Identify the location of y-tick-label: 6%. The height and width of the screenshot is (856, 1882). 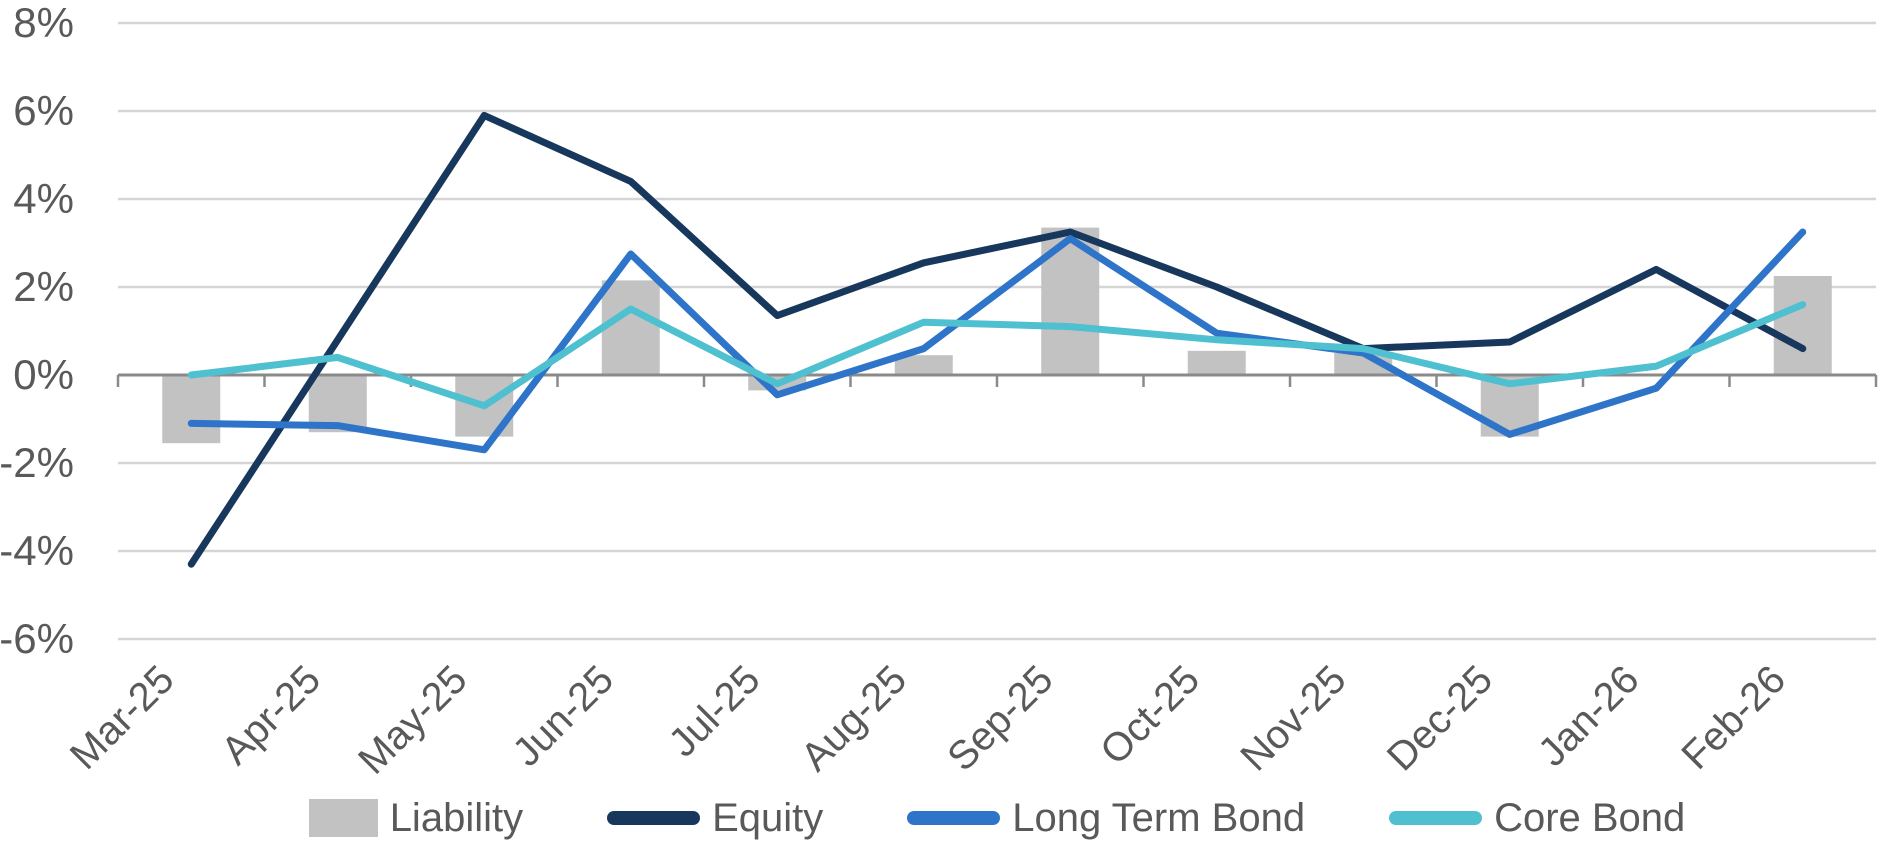
(43, 110).